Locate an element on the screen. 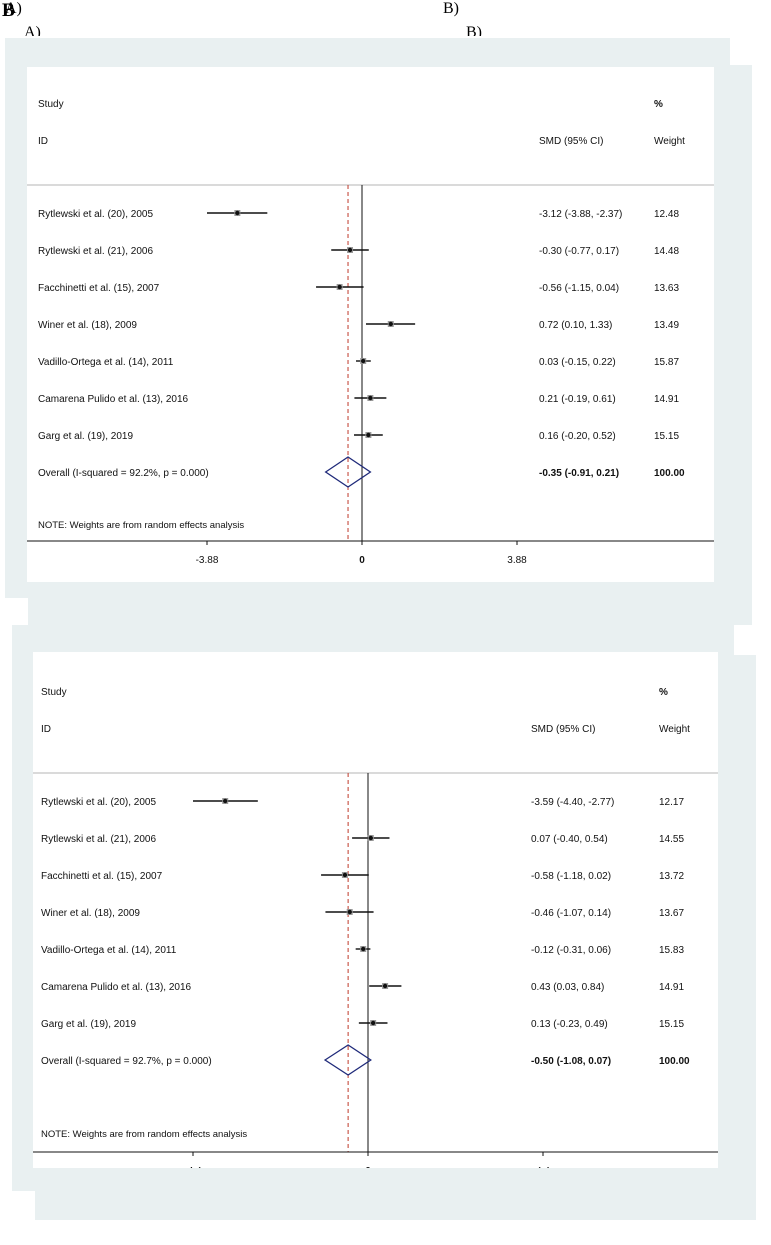  ci-text: 0.03 (-0.15, 0.22) is located at coordinates (577, 362).